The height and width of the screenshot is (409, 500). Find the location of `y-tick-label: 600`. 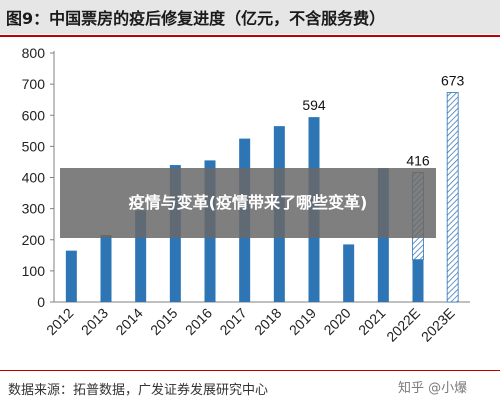

y-tick-label: 600 is located at coordinates (34, 115).